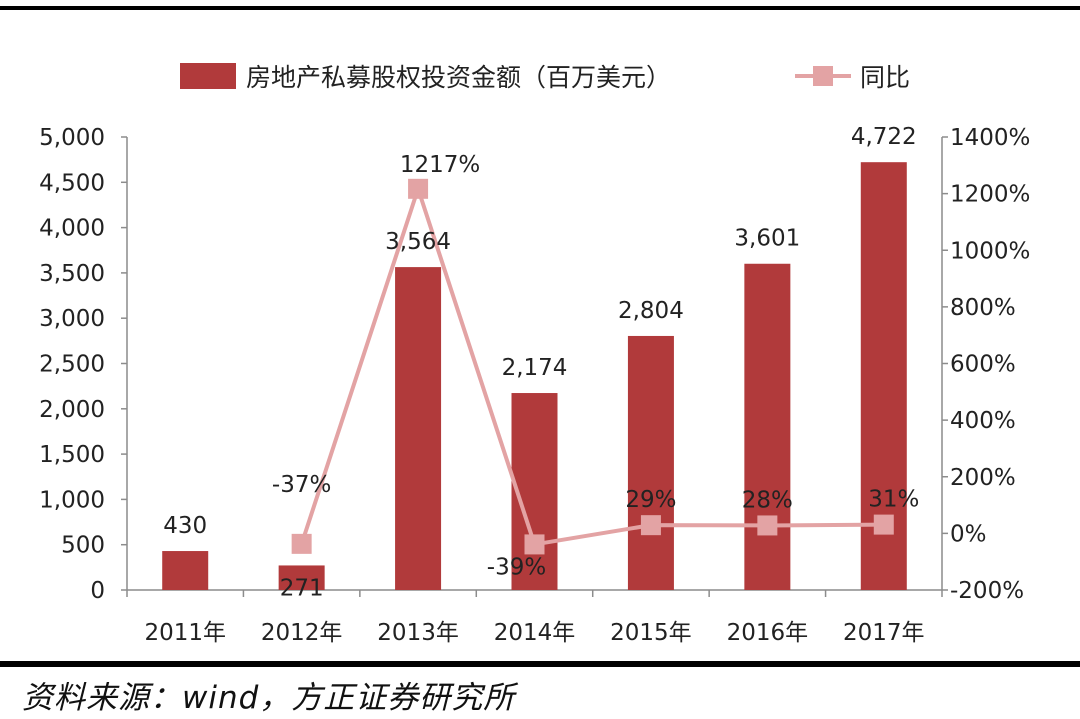 The width and height of the screenshot is (1080, 719). What do you see at coordinates (516, 567) in the screenshot?
I see `yoy-value-label: -39%` at bounding box center [516, 567].